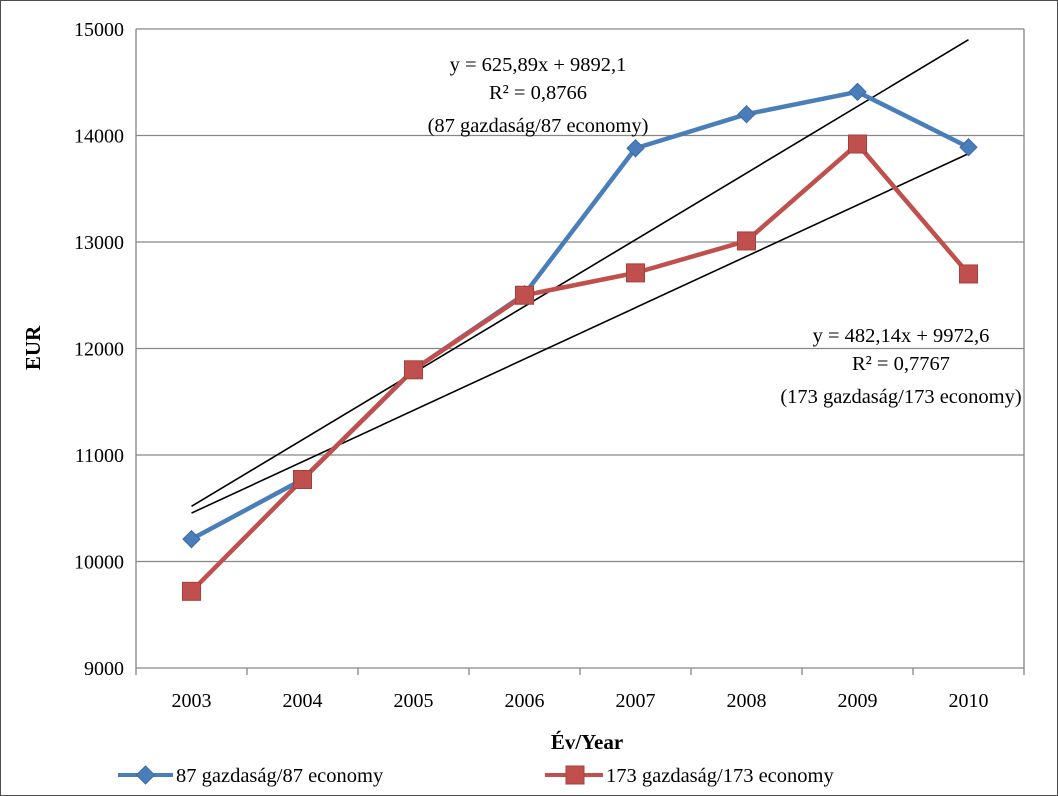  I want to click on series-1-point-2008, so click(746, 114).